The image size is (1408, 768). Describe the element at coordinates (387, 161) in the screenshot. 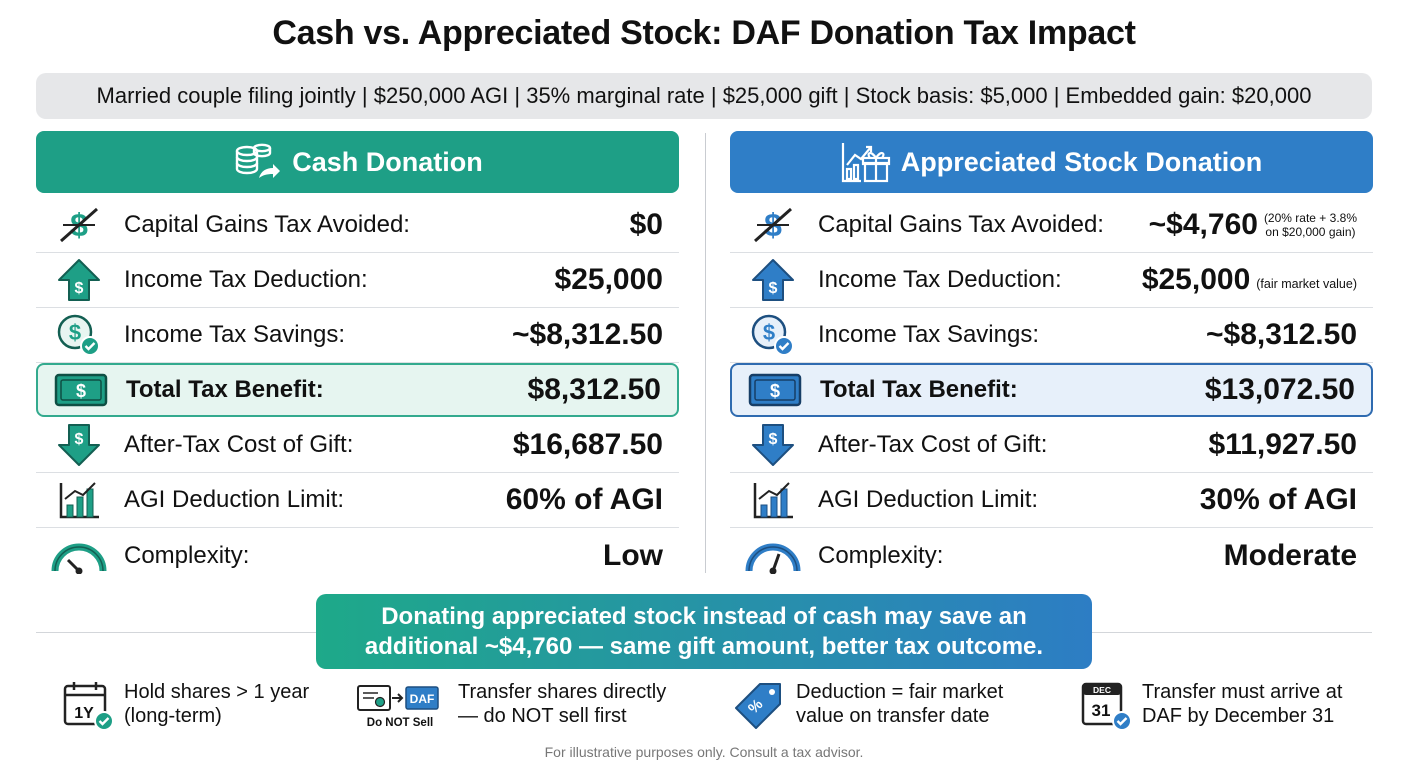

I see `cash-column-title: Cash Donation` at that location.